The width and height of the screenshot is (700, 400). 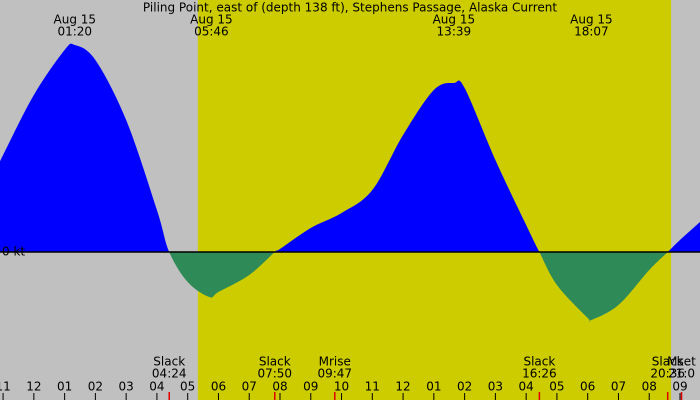 I want to click on event-time: 21:0, so click(x=681, y=374).